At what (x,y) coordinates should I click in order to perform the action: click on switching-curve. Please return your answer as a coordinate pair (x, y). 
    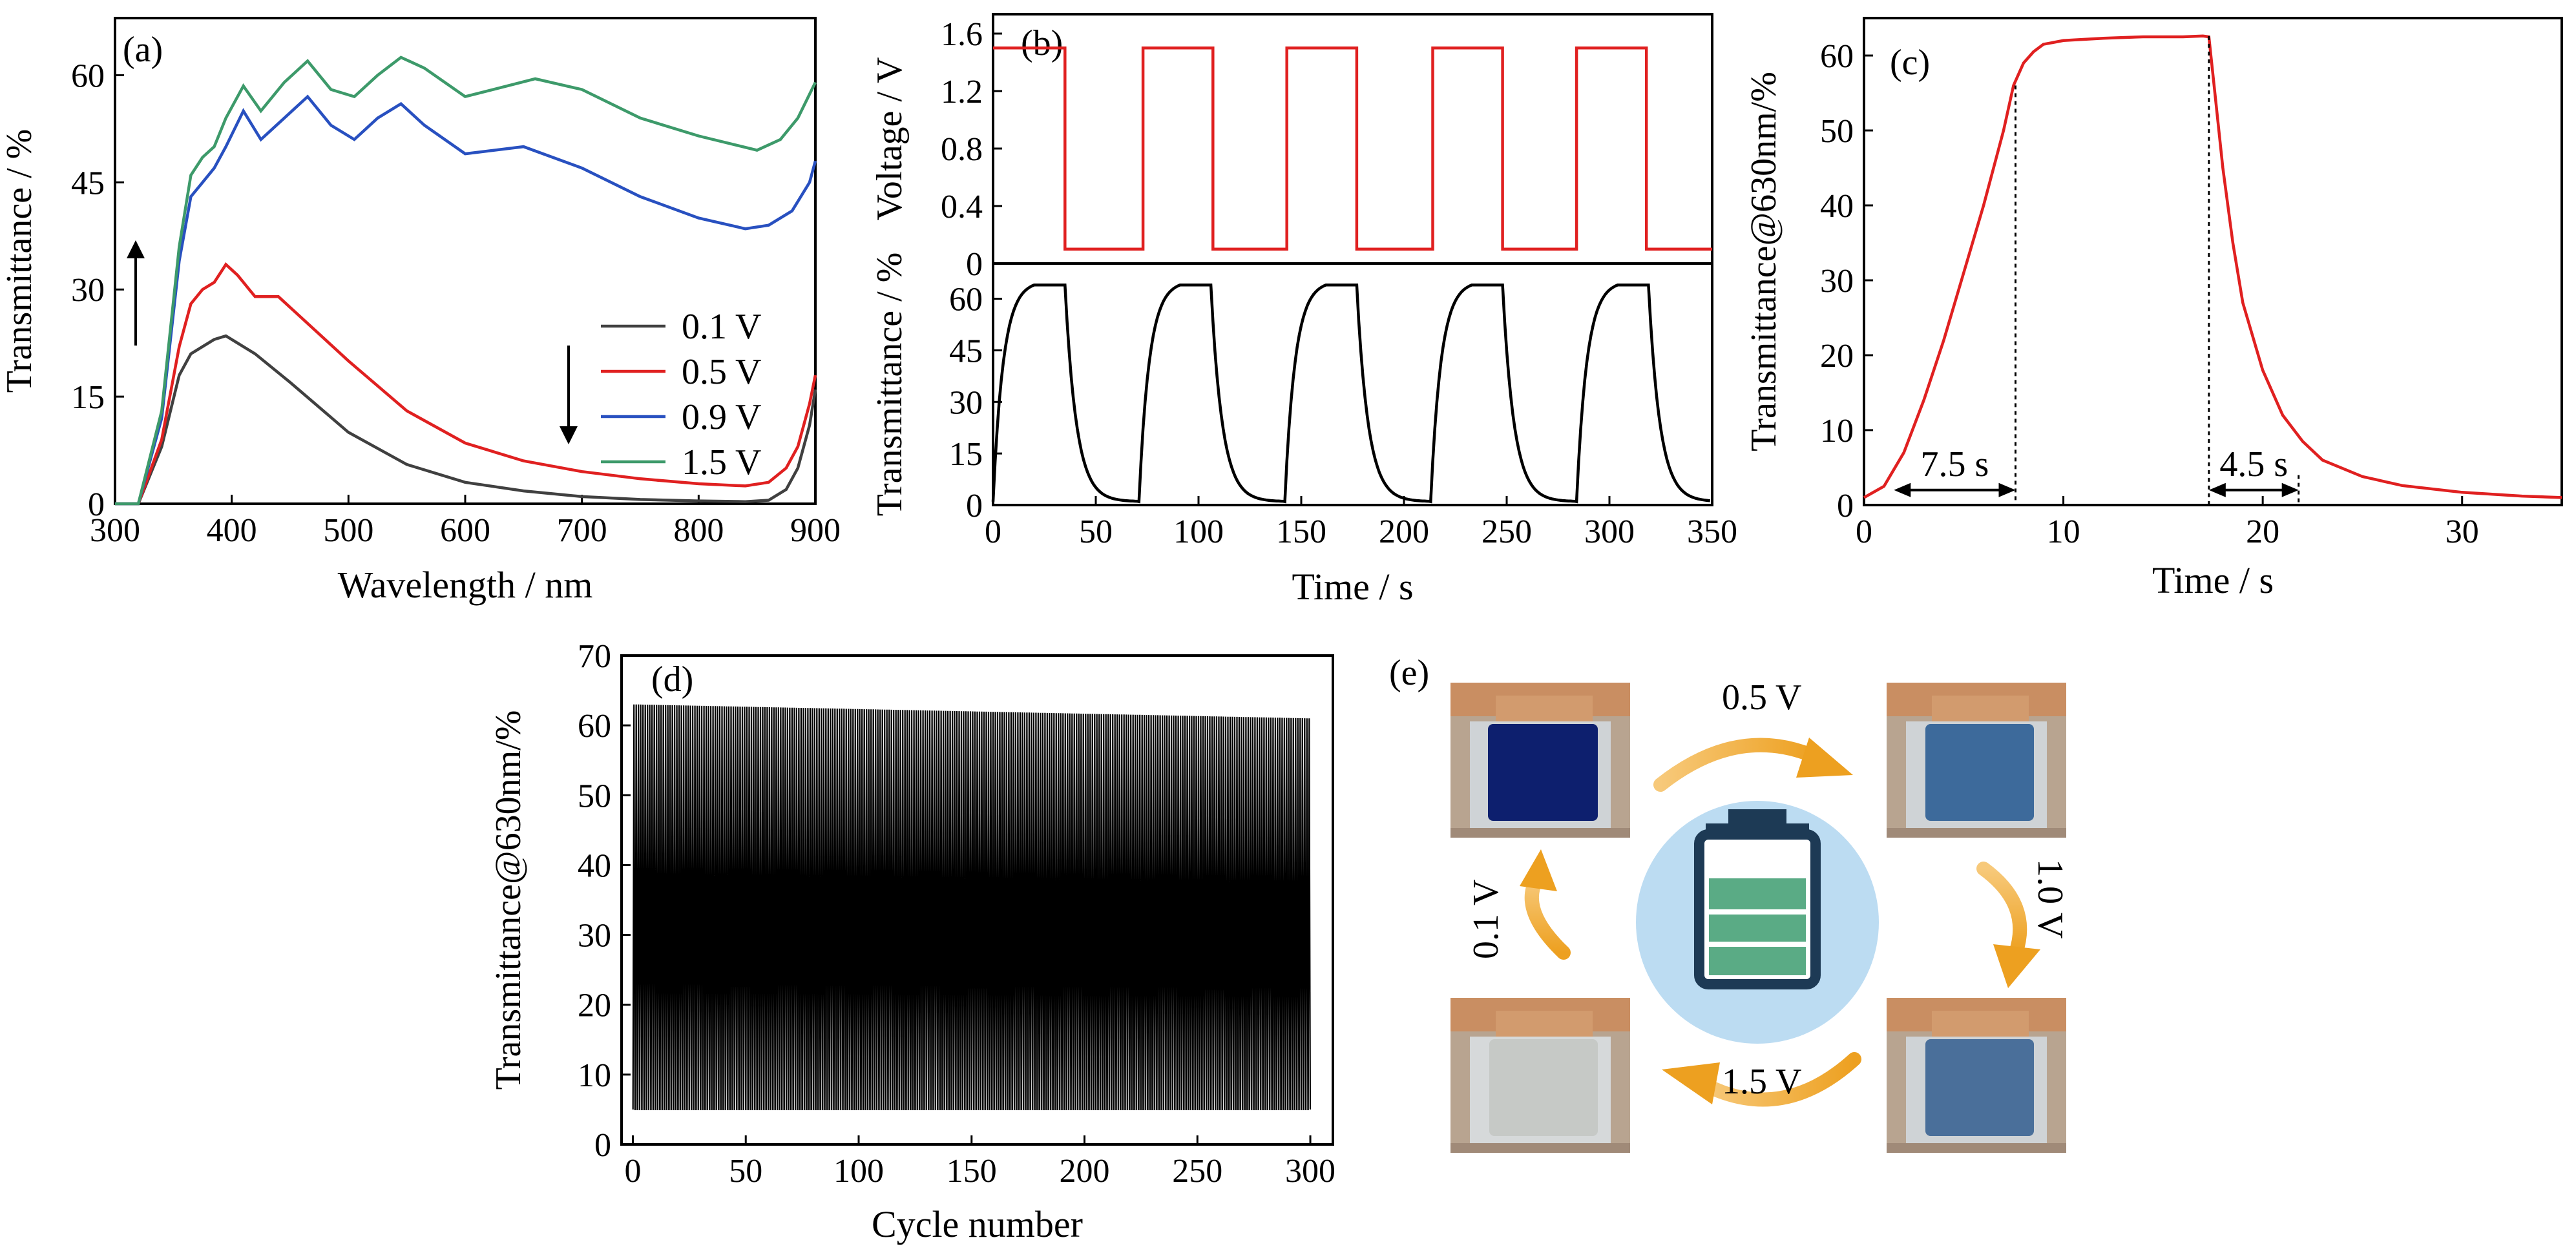
    Looking at the image, I should click on (2212, 267).